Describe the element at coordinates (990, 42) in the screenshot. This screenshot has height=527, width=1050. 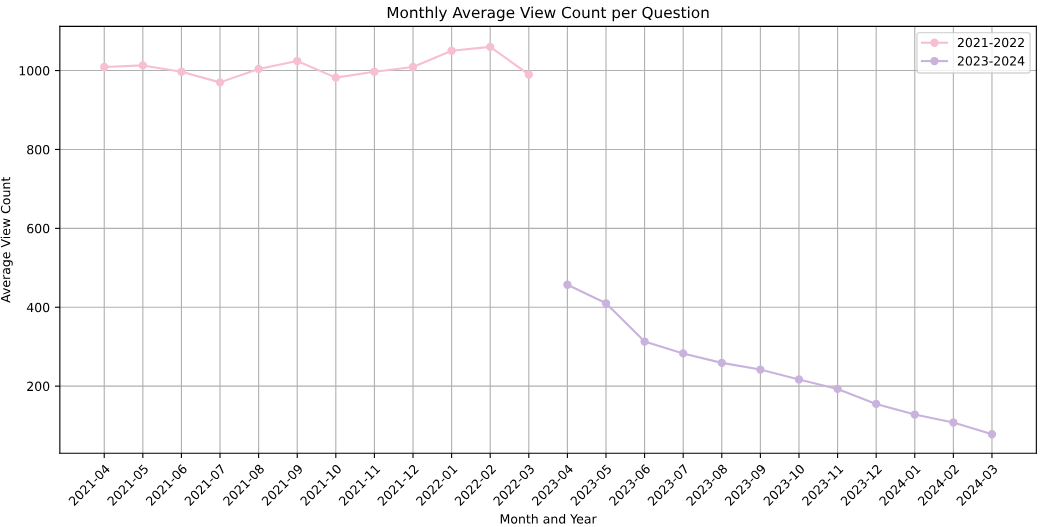
I see `legend-label: 2021-2022` at that location.